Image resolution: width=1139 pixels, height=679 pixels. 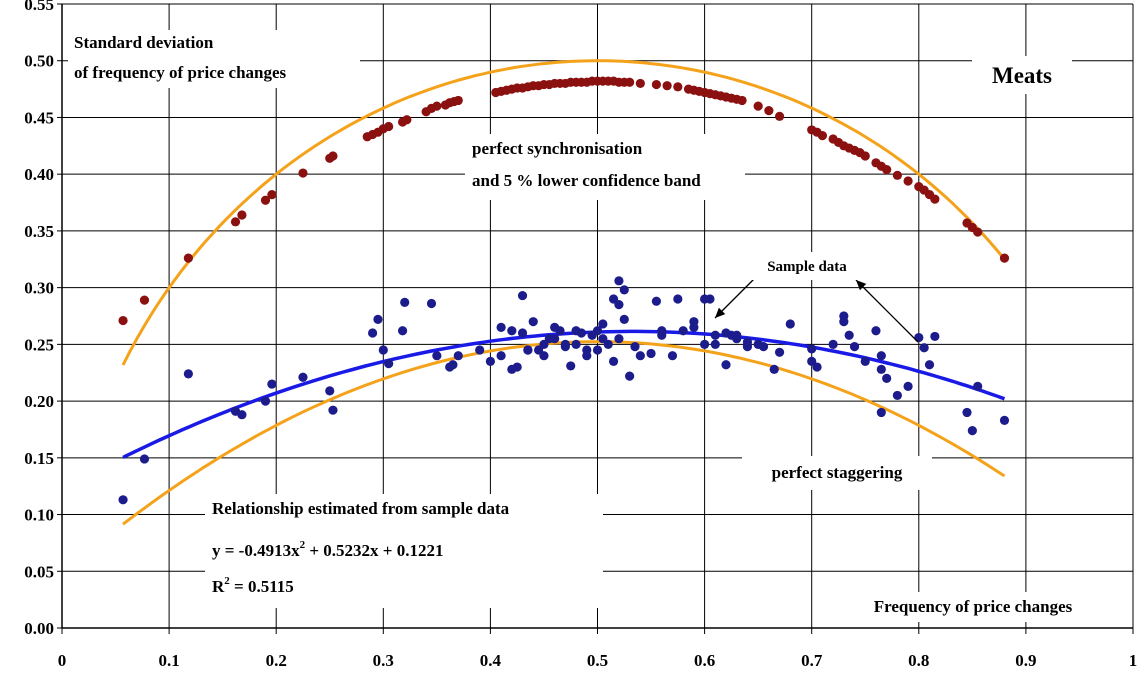 I want to click on r-squared-sup: 2, so click(x=227, y=581).